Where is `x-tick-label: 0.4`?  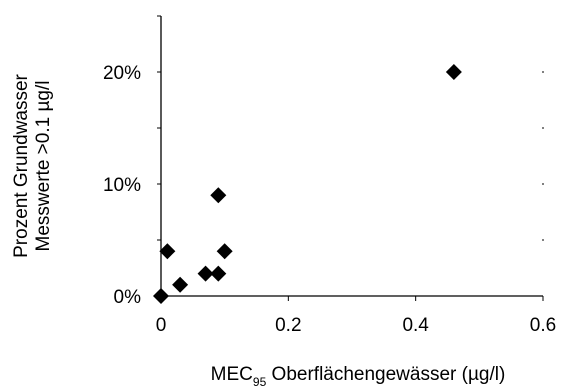
x-tick-label: 0.4 is located at coordinates (415, 325).